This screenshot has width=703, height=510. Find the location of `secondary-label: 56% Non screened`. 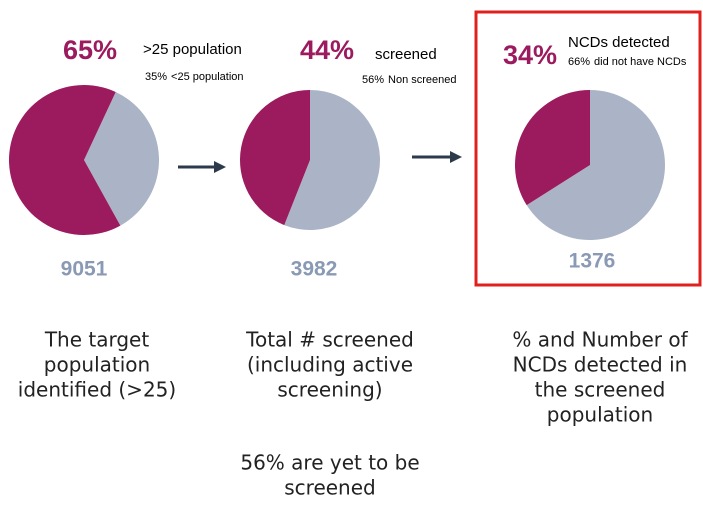

secondary-label: 56% Non screened is located at coordinates (409, 80).